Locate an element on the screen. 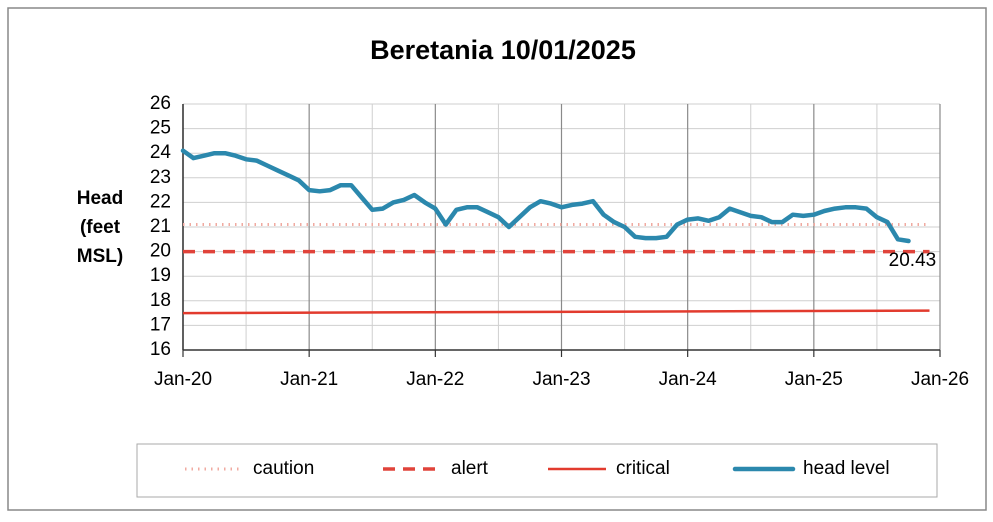  x-tick-label: Jan-22 is located at coordinates (435, 379).